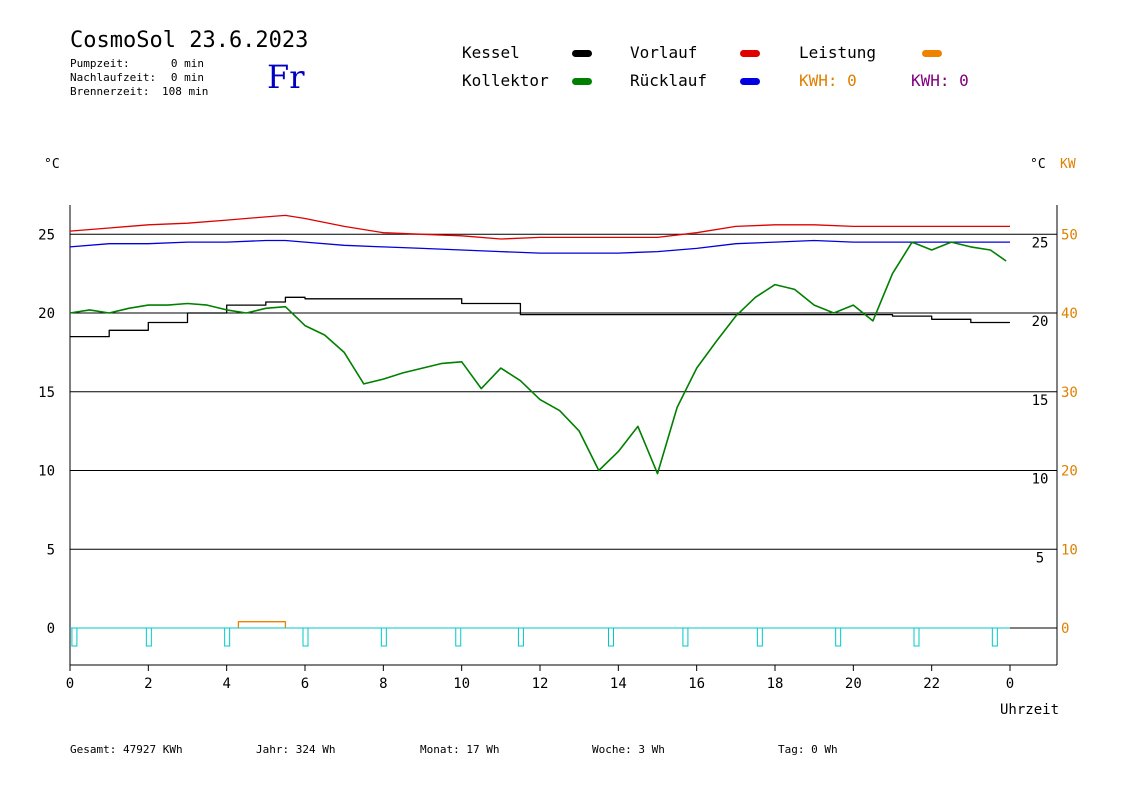 This screenshot has height=812, width=1148. I want to click on y-tick-label-right-celsius: 20, so click(1040, 322).